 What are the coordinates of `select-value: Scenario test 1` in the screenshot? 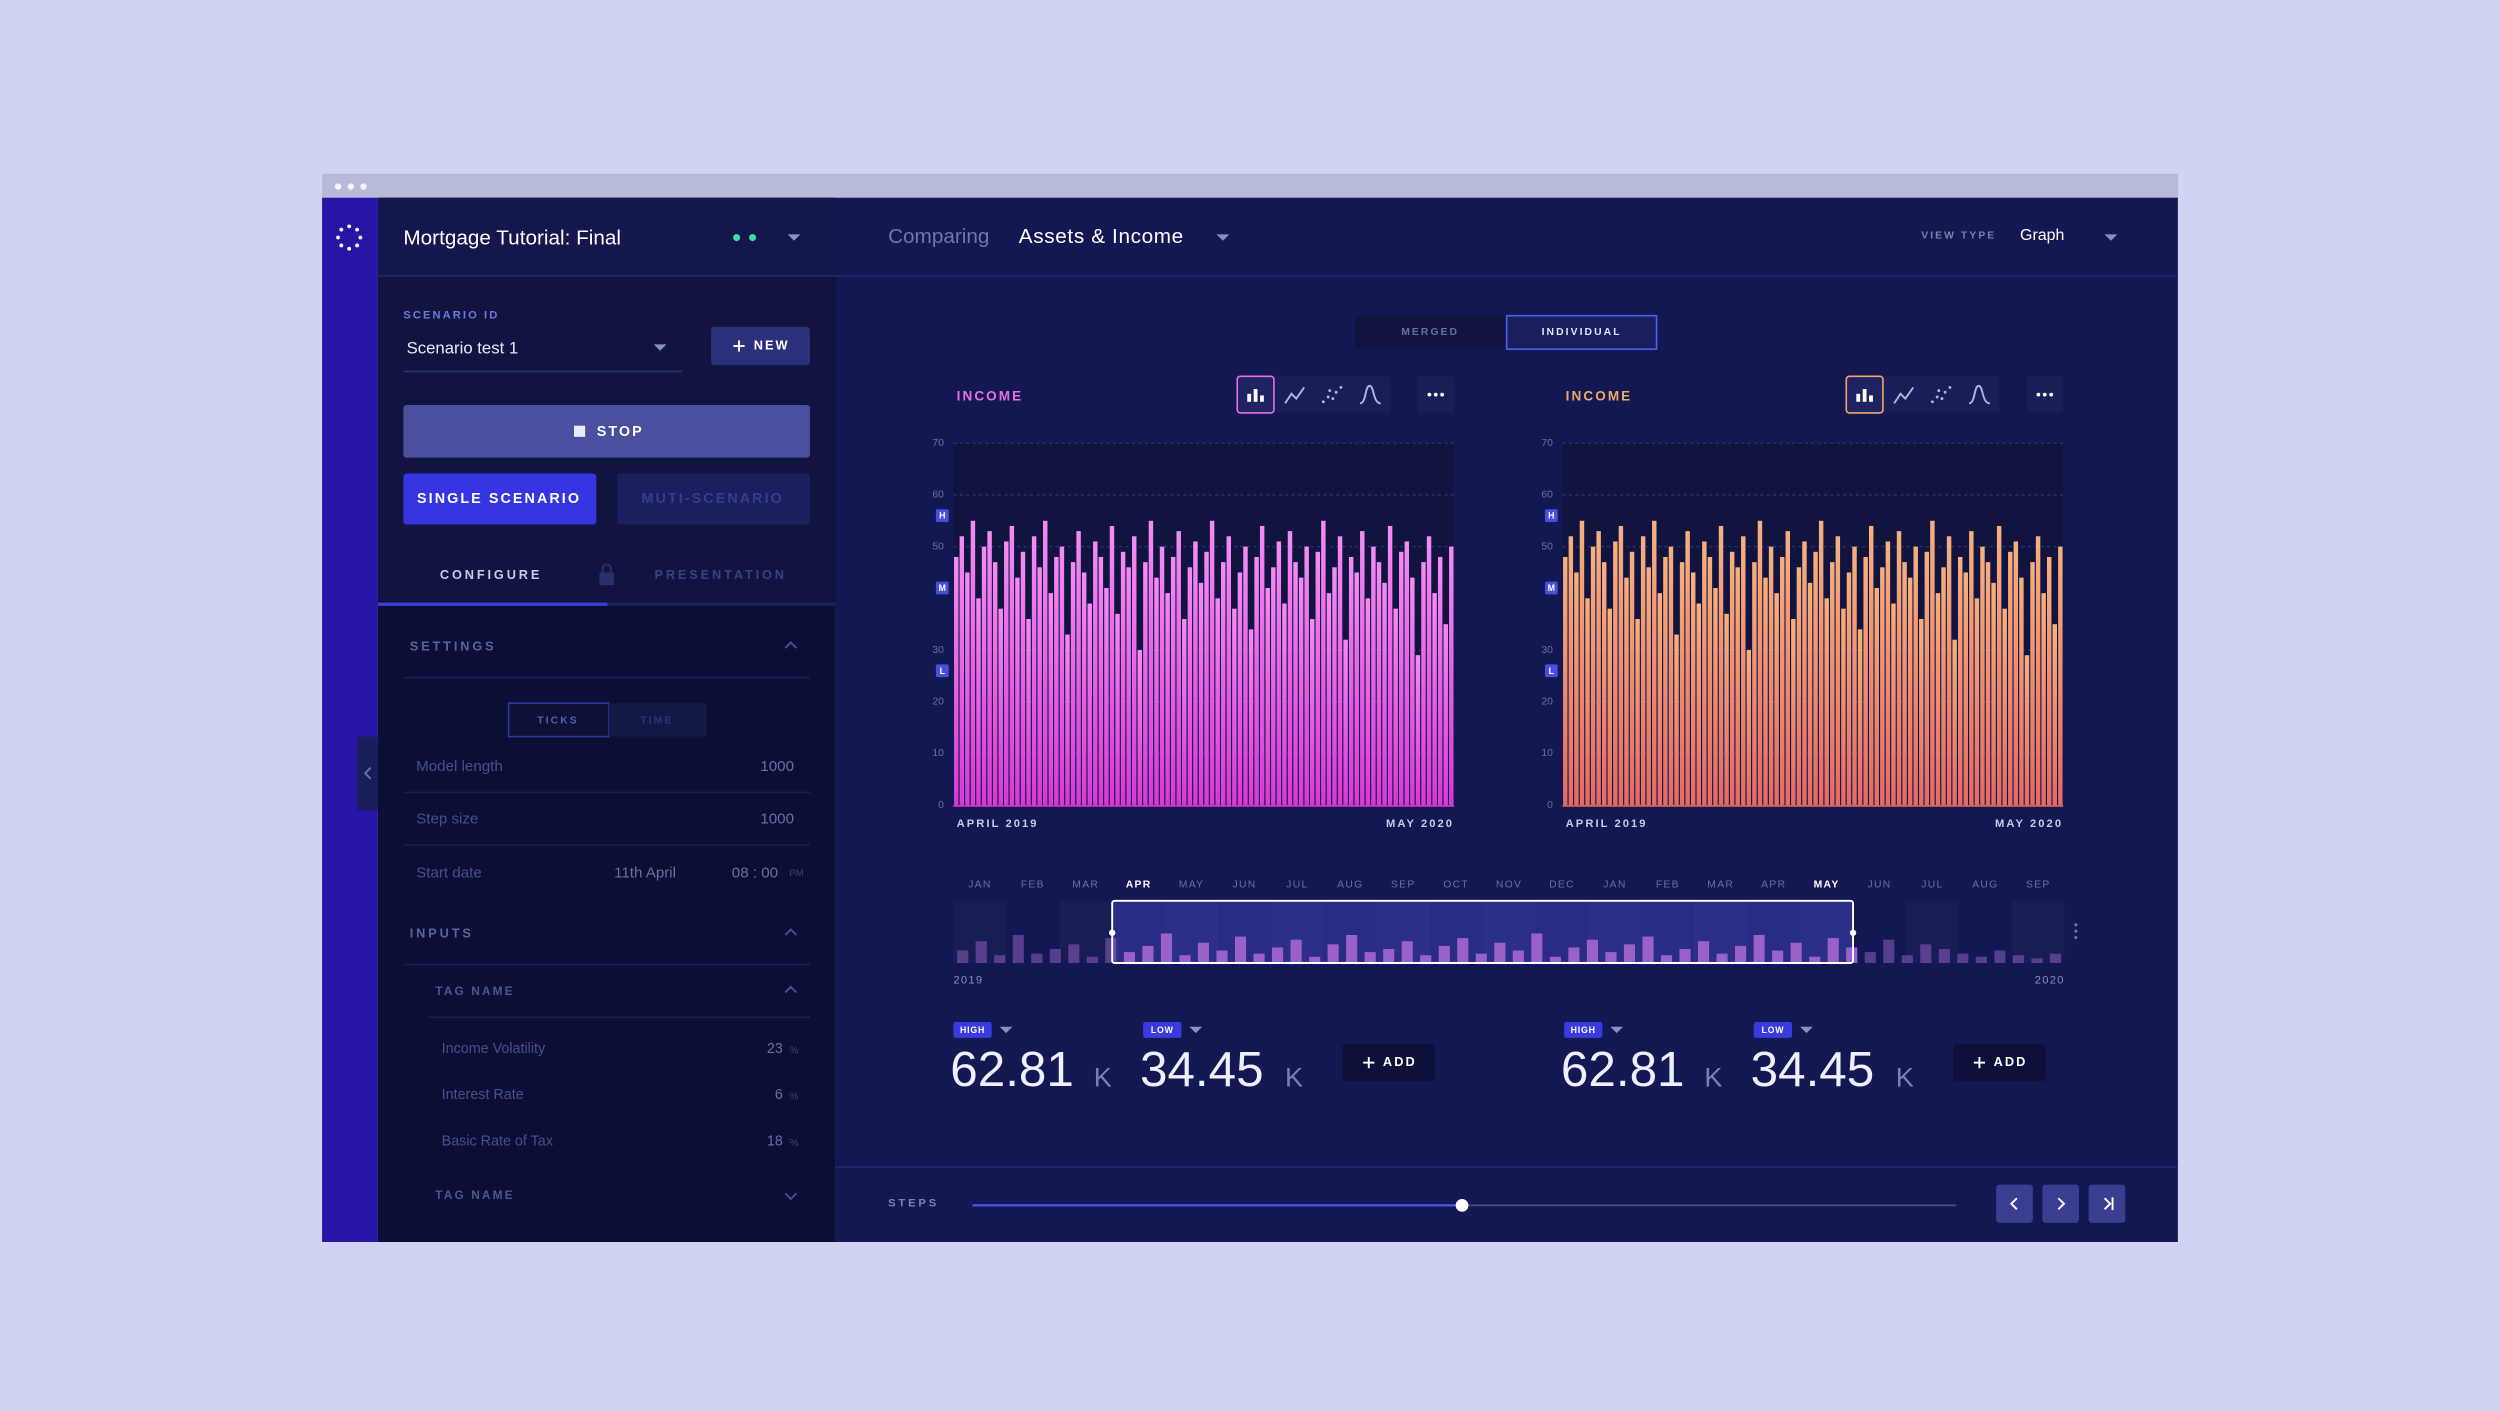 It's located at (463, 348).